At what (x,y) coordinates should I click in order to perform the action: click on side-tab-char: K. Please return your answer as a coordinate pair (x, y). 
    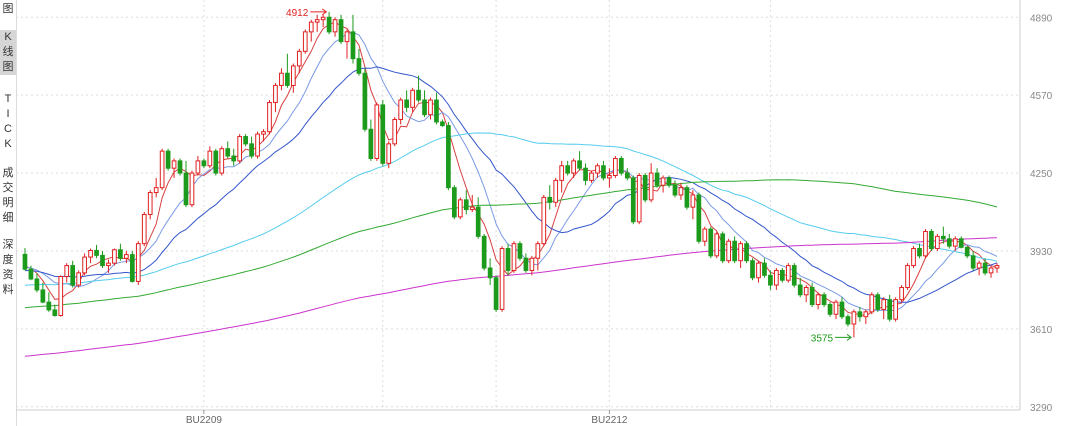
    Looking at the image, I should click on (8, 37).